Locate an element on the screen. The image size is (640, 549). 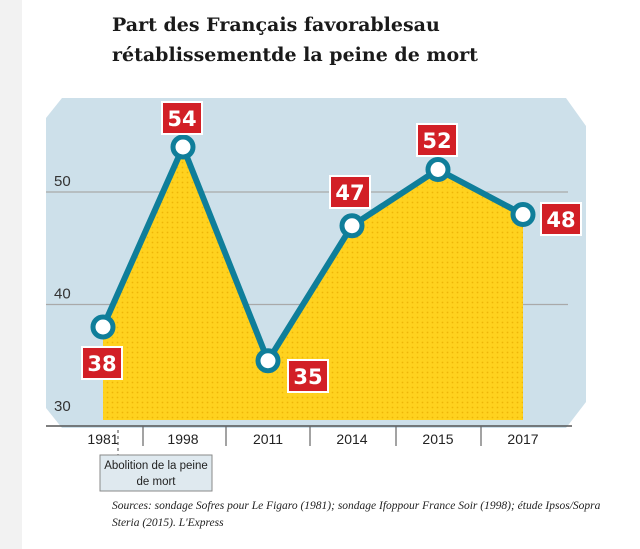
data-label-1998: 54 is located at coordinates (182, 118).